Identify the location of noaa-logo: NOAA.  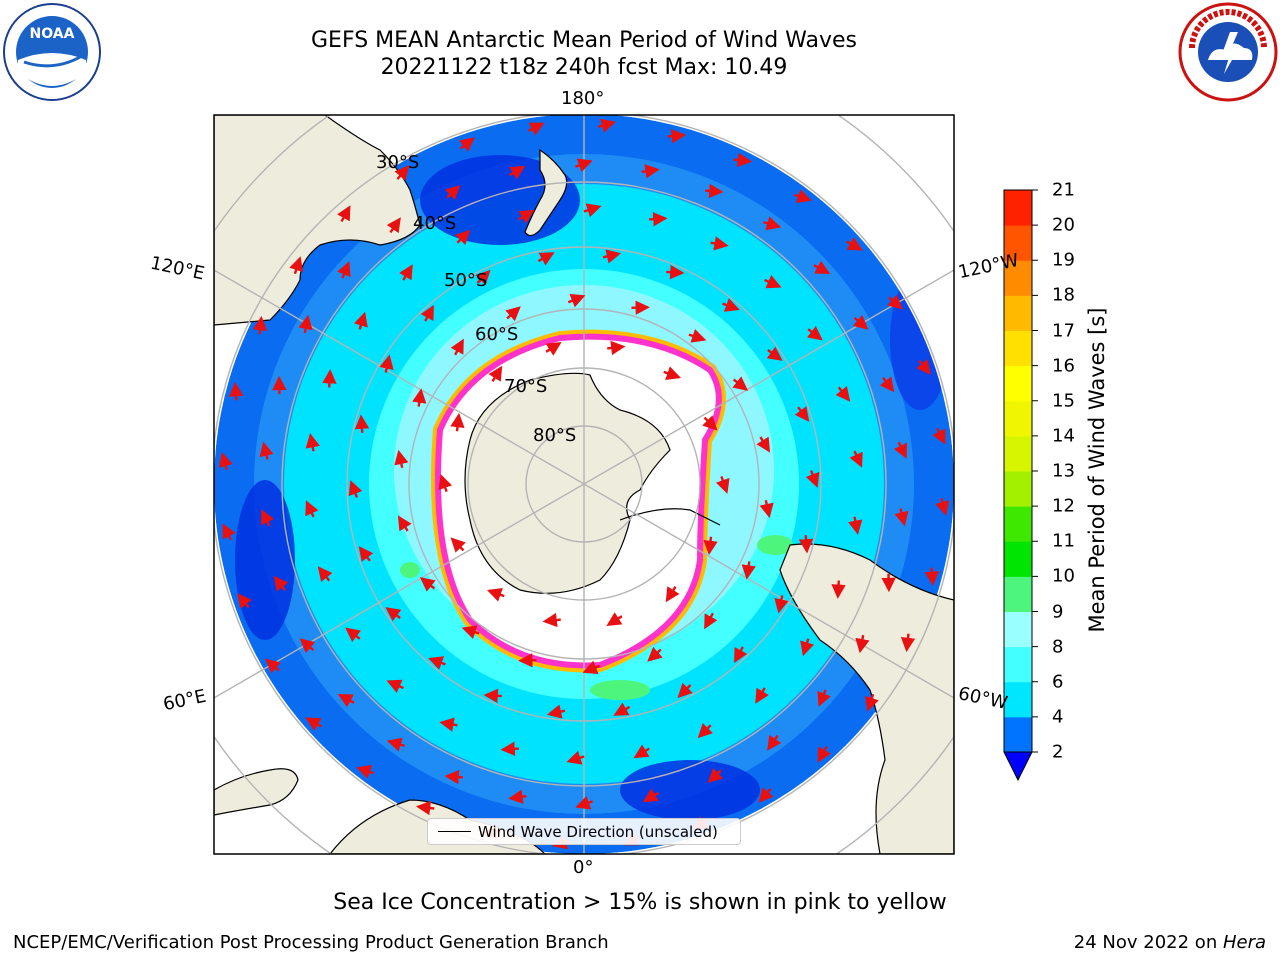
(52, 52).